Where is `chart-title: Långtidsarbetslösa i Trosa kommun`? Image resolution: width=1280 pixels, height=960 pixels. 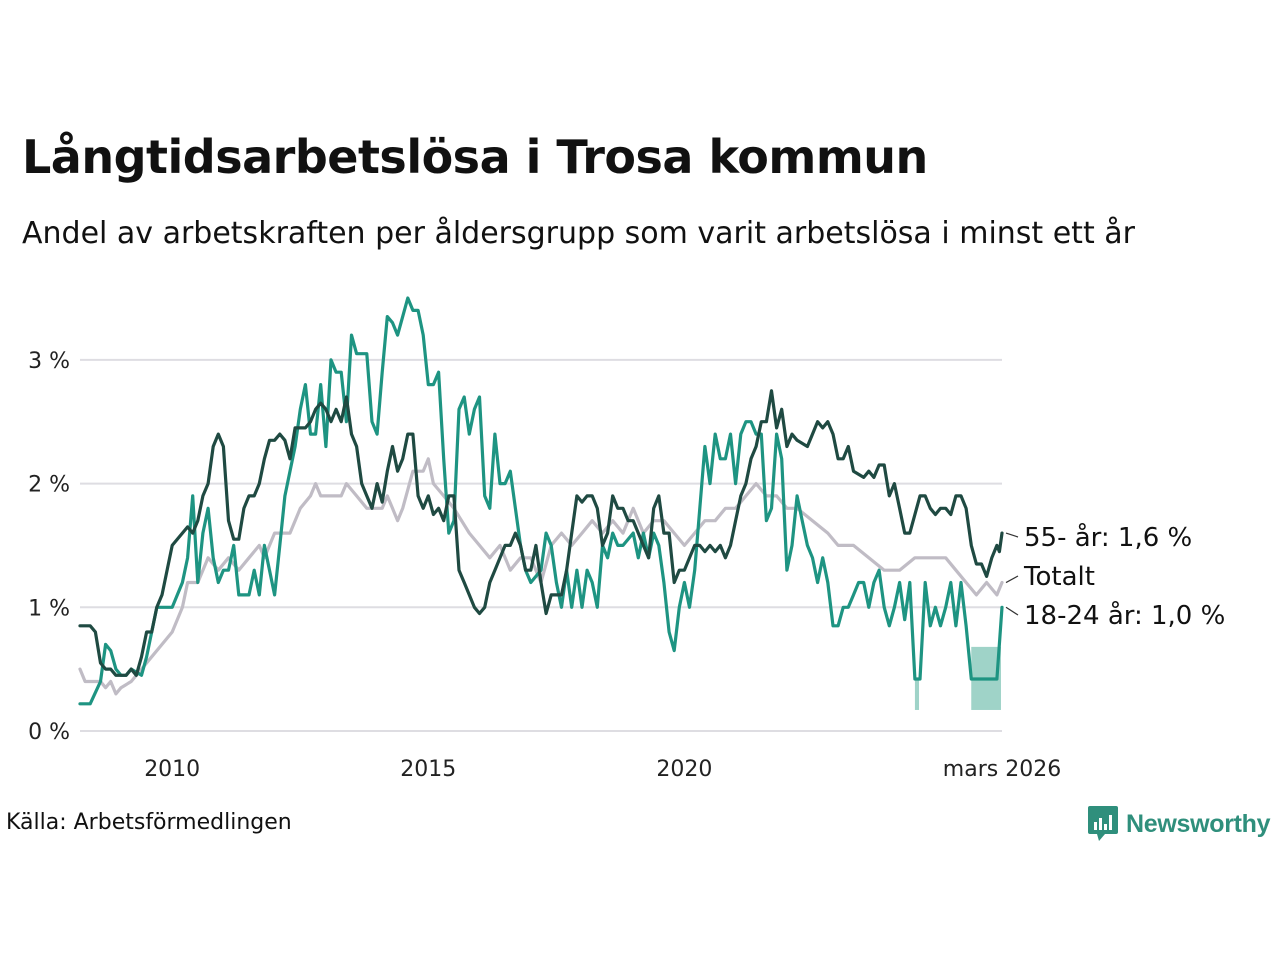 chart-title: Långtidsarbetslösa i Trosa kommun is located at coordinates (475, 157).